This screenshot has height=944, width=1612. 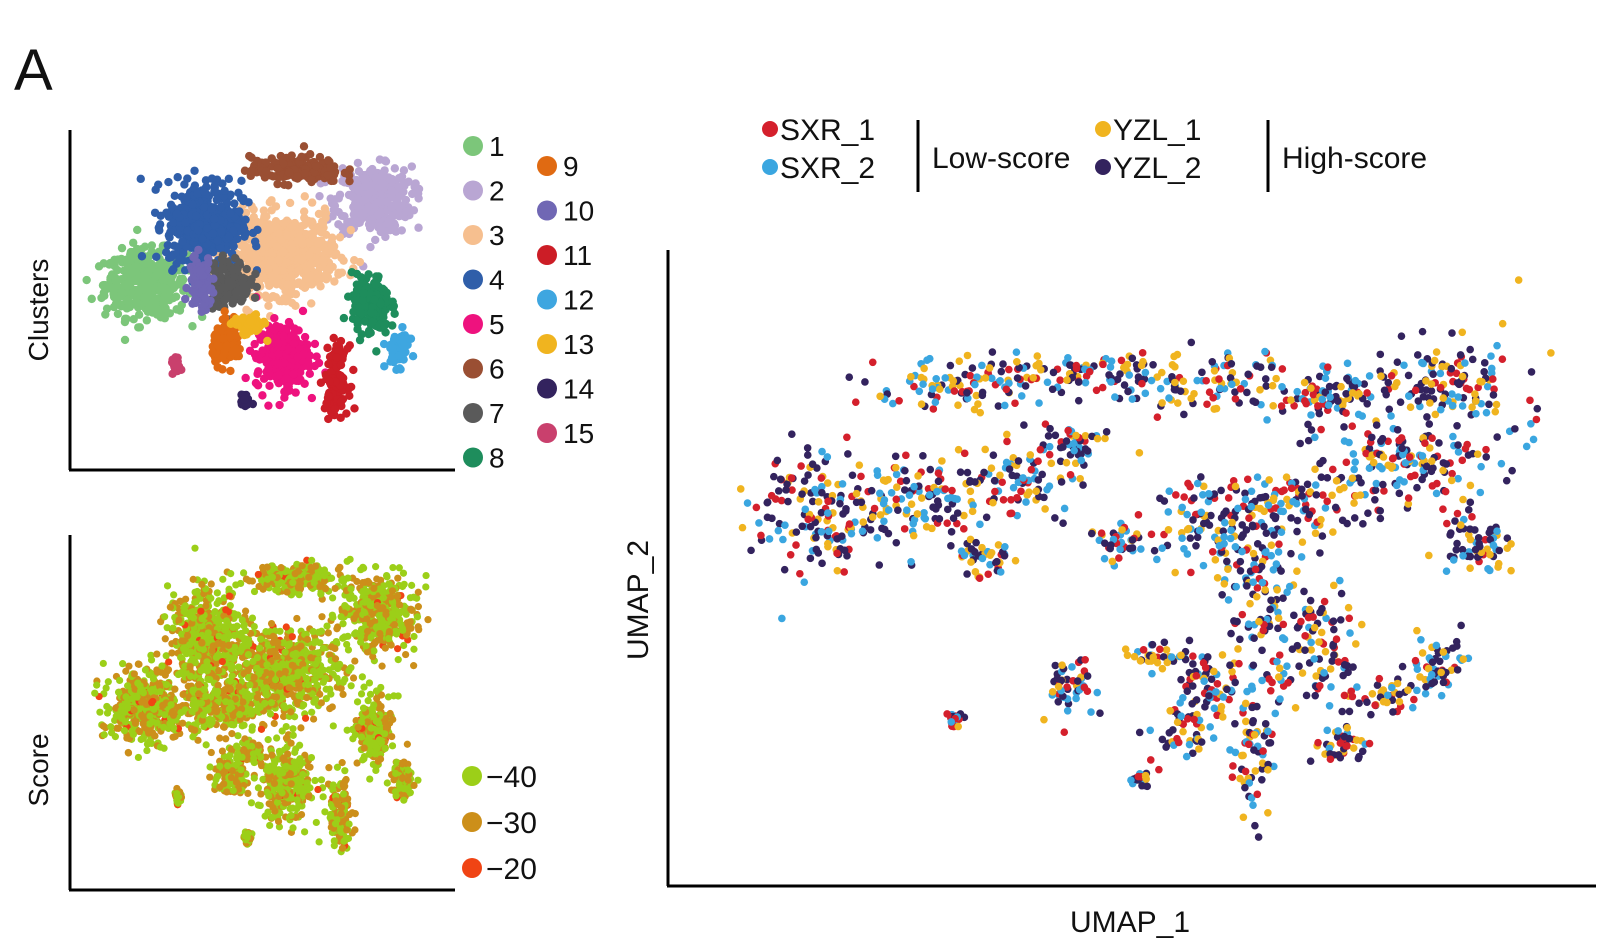 I want to click on legend-label-cluster-15: 15, so click(x=578, y=433).